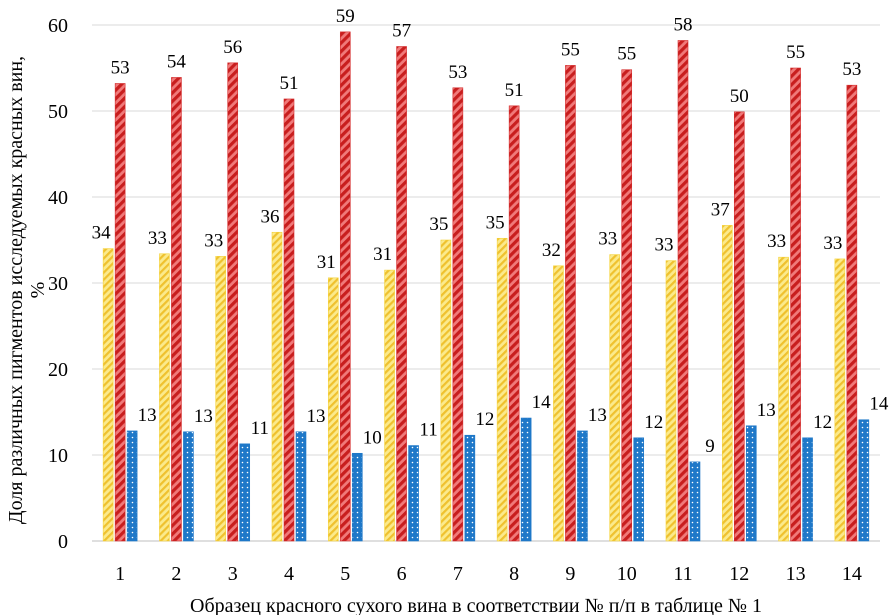 The image size is (891, 615). What do you see at coordinates (766, 410) in the screenshot?
I see `data-label-series-3-cat-12: 13` at bounding box center [766, 410].